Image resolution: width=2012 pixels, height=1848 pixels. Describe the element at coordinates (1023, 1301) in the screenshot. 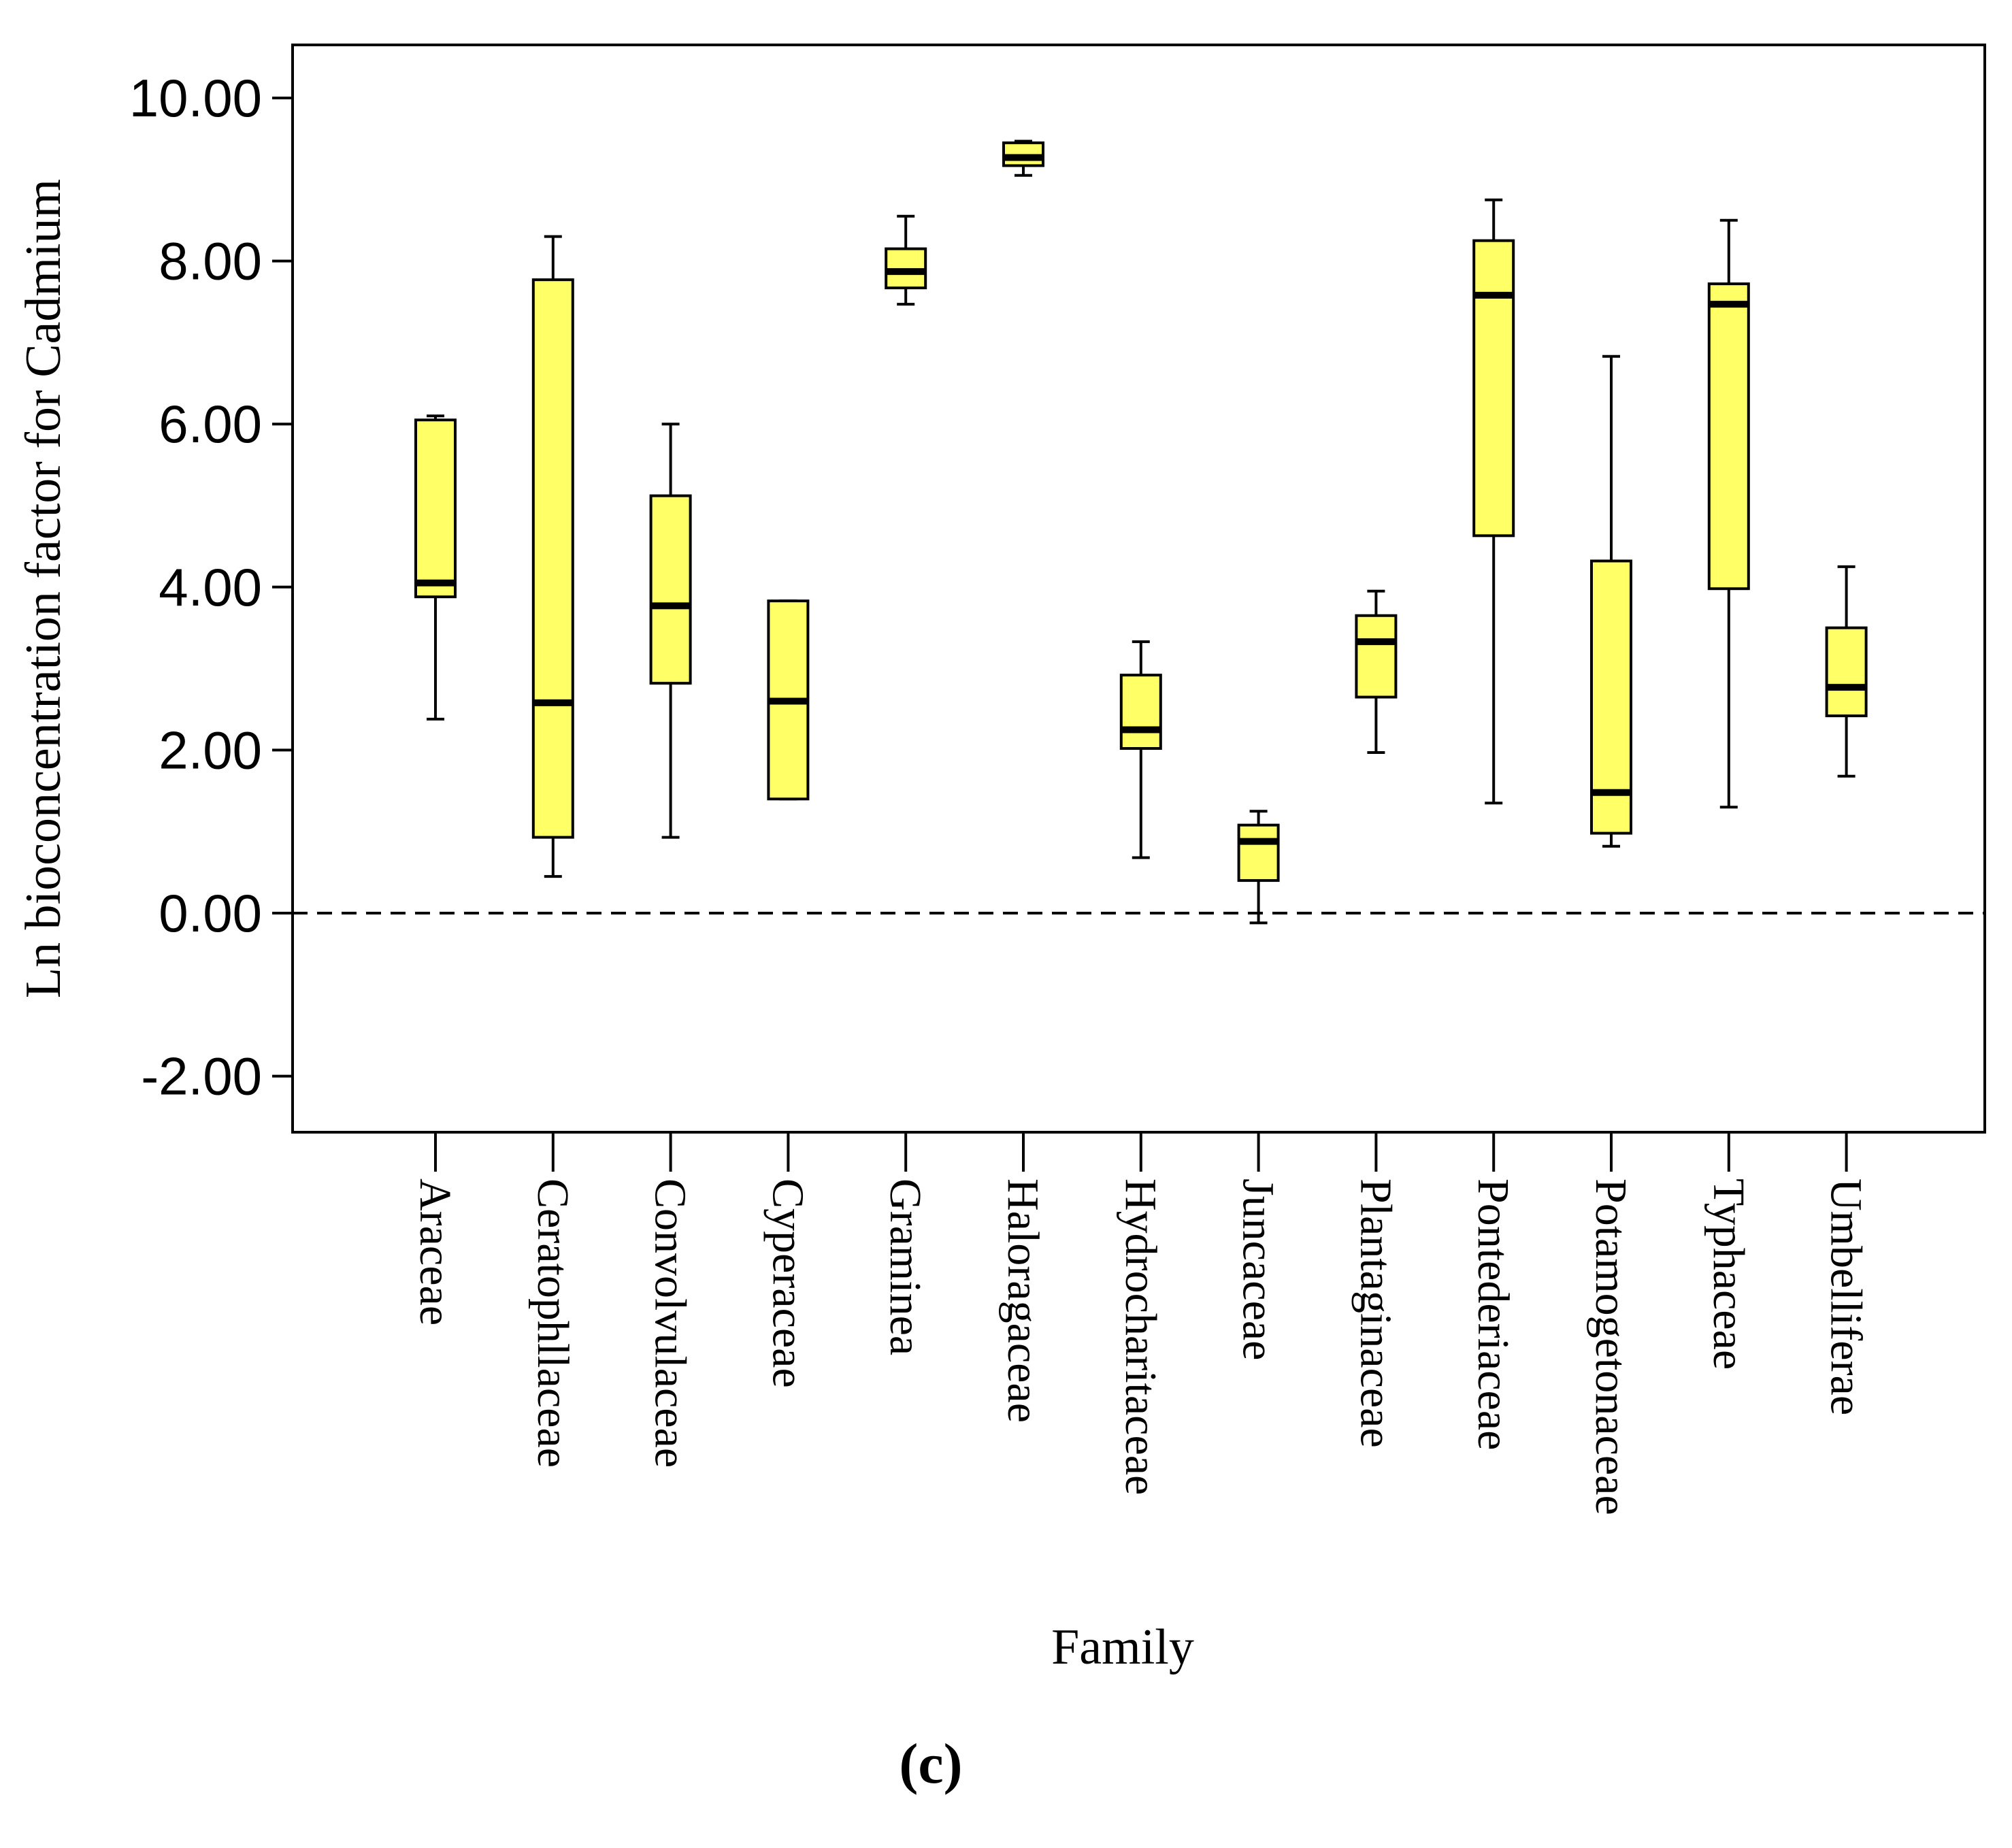

I see `x-tick-label: Haloragaceae` at that location.